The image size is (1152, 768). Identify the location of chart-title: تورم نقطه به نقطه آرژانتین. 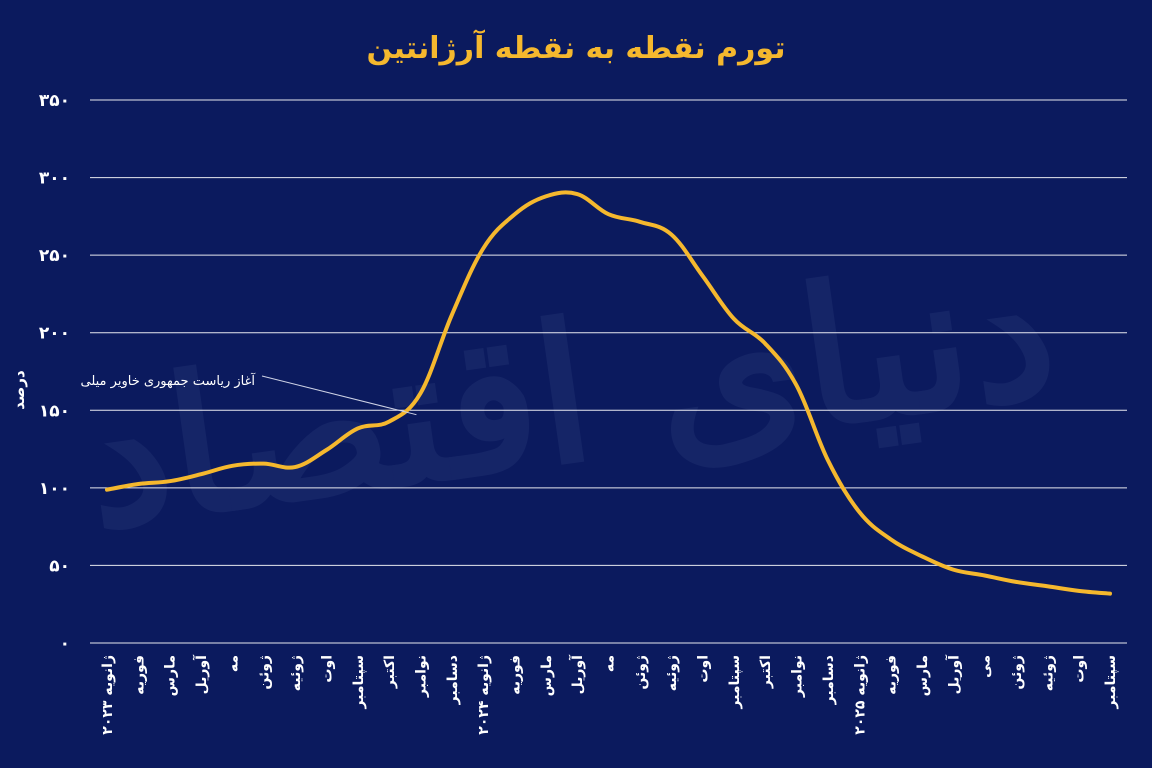
(576, 47).